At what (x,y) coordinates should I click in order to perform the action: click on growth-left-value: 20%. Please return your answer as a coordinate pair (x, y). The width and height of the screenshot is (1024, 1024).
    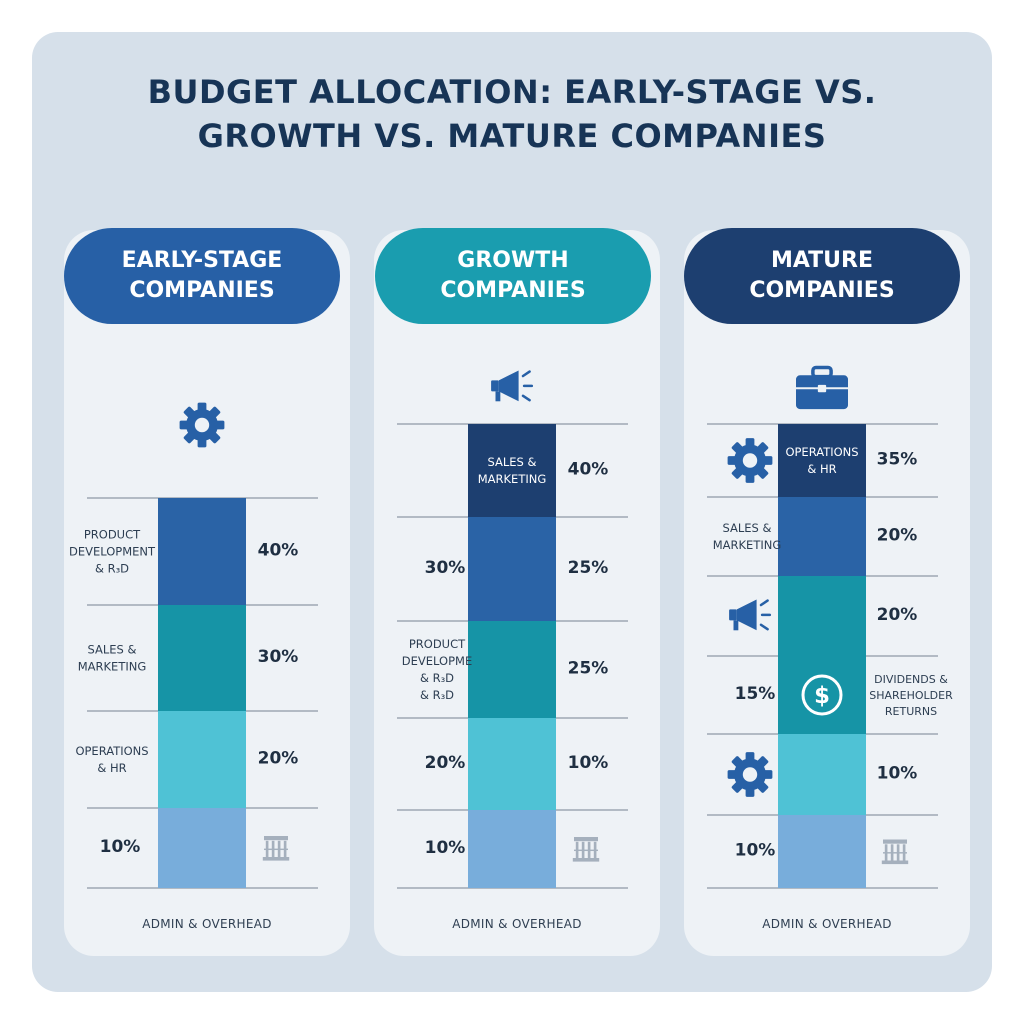
    Looking at the image, I should click on (445, 763).